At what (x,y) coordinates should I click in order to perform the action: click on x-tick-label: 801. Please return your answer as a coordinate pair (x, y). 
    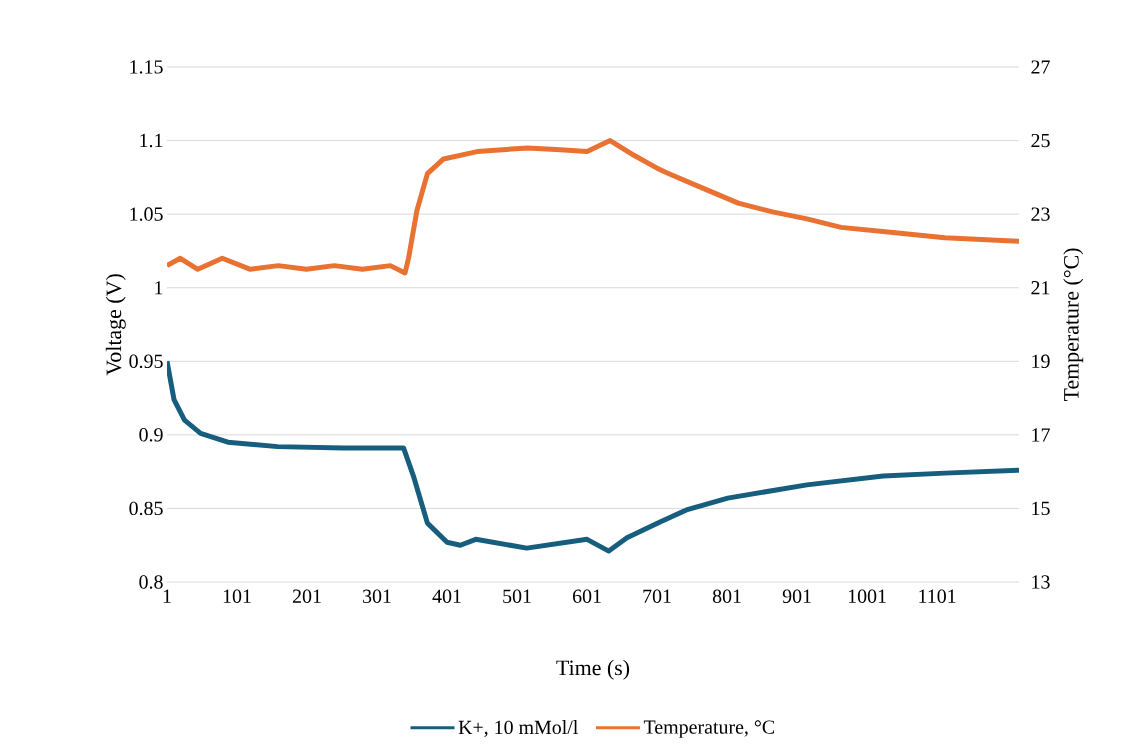
    Looking at the image, I should click on (726, 596).